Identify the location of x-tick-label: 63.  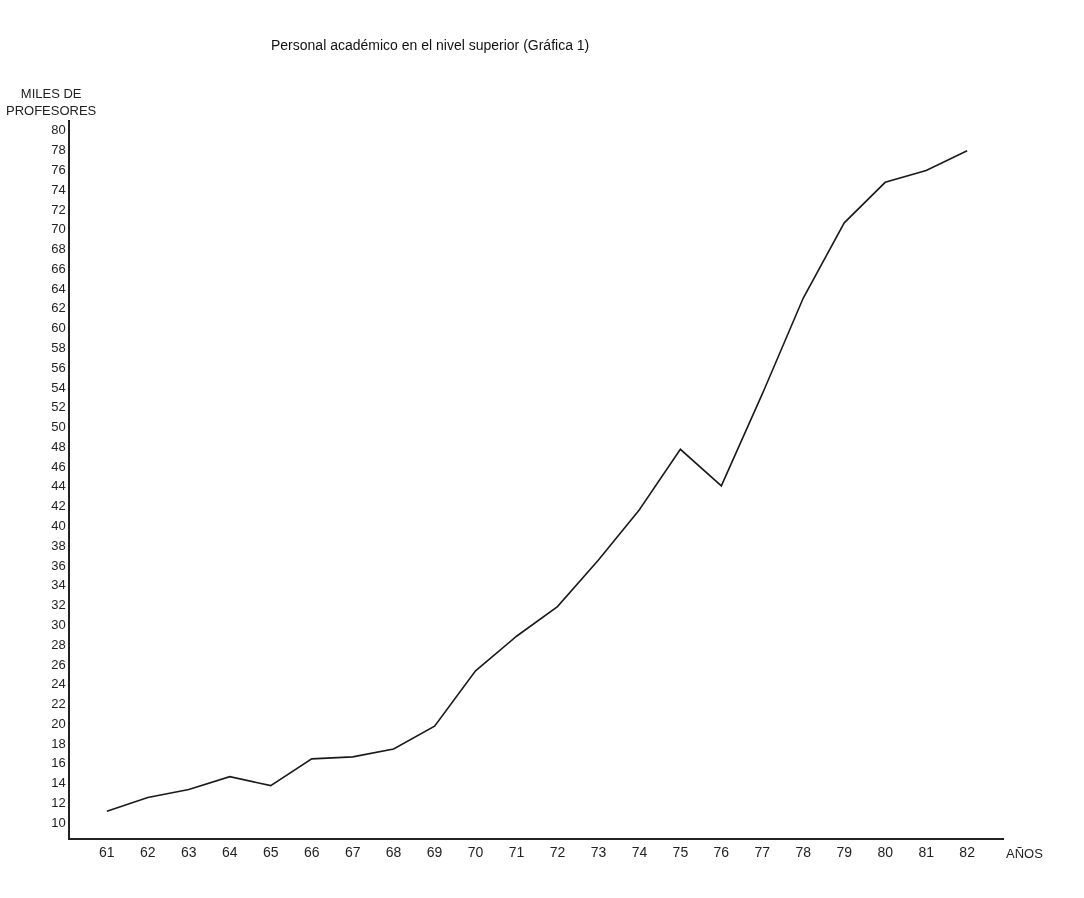
(189, 851).